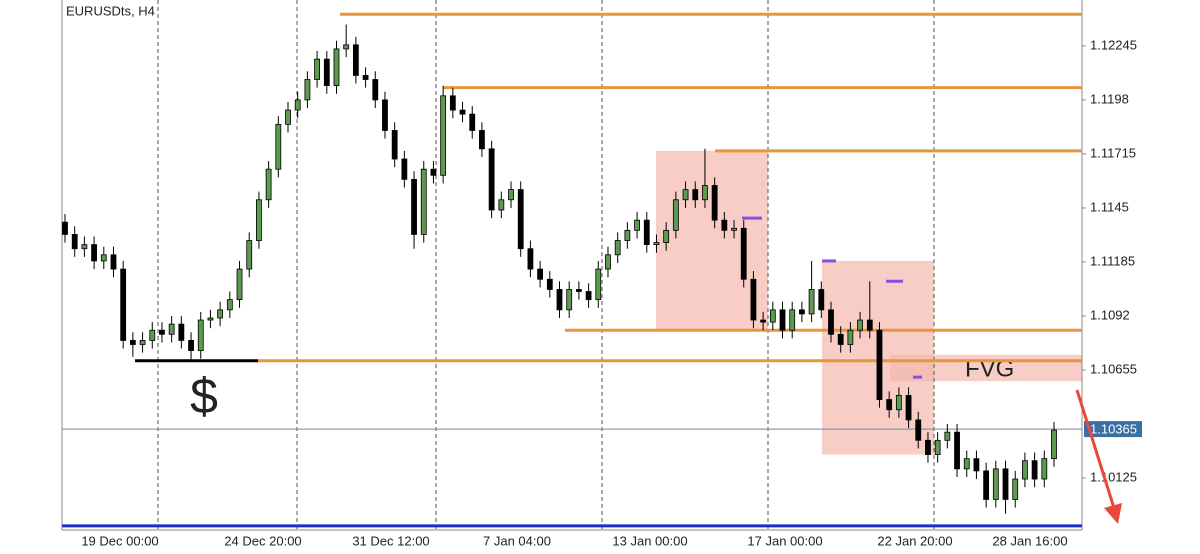 The image size is (1200, 554). Describe the element at coordinates (1113, 429) in the screenshot. I see `last-price-box` at that location.